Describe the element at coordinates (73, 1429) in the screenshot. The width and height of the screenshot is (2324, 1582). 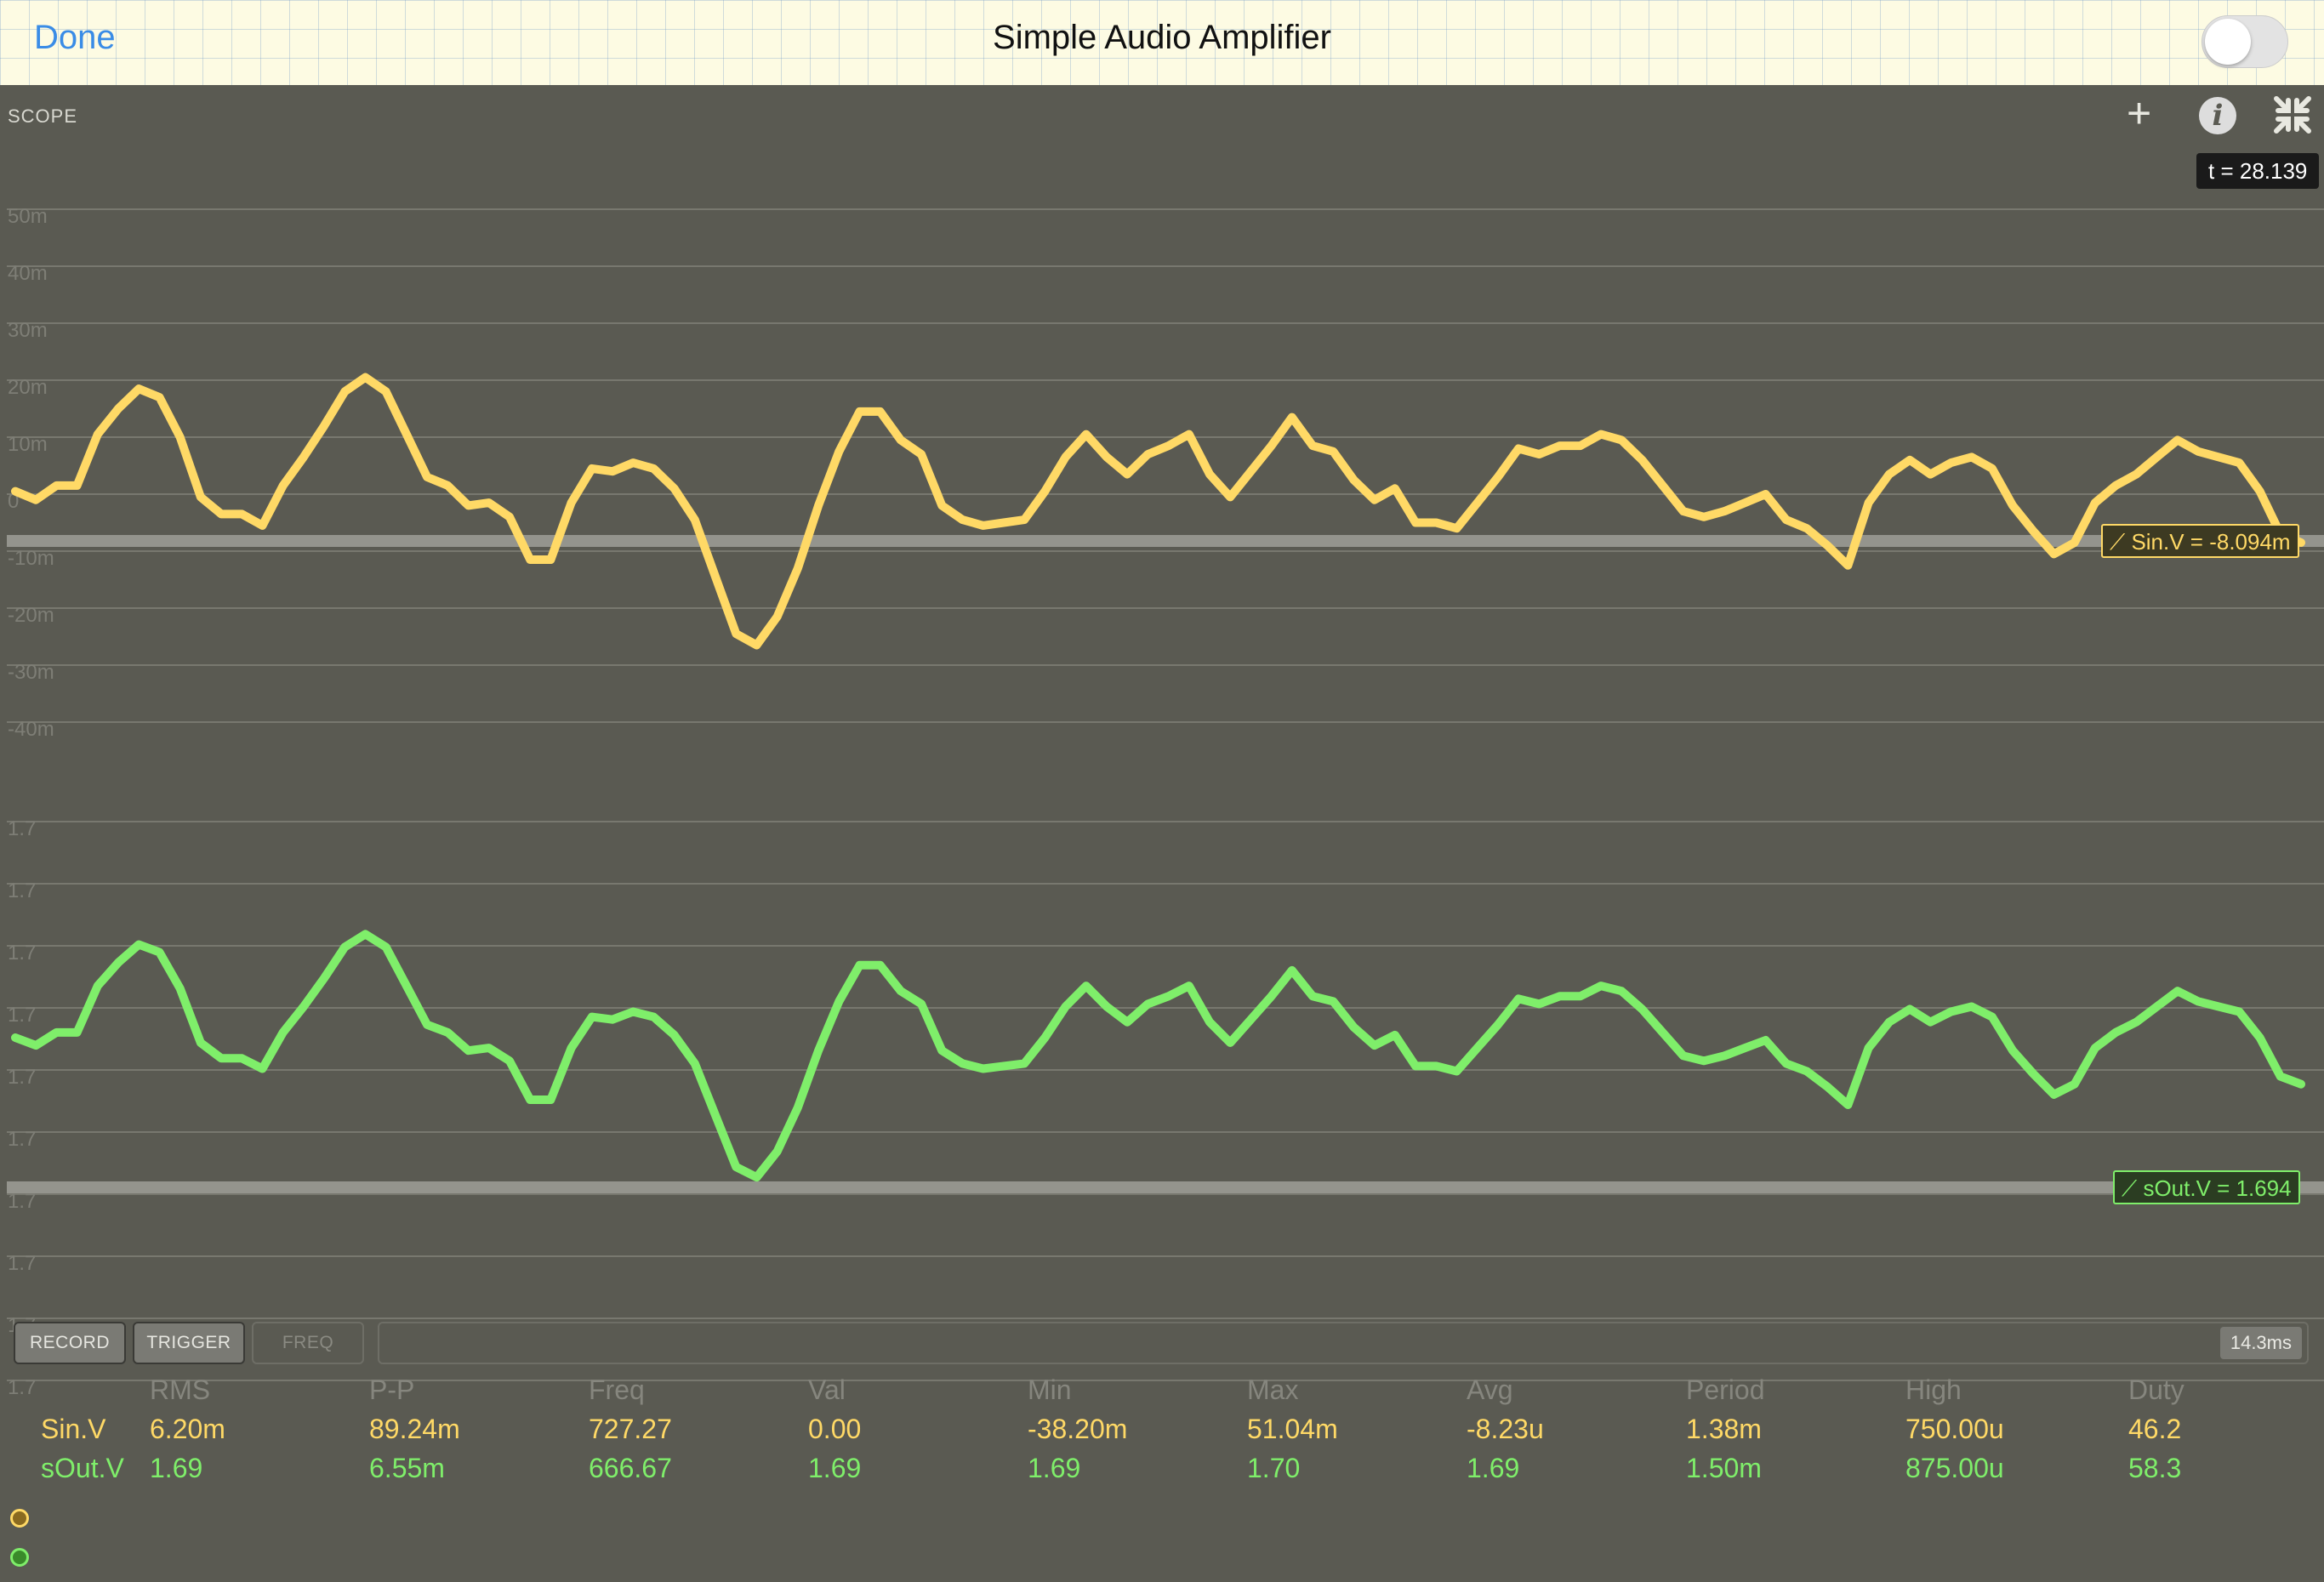
I see `series-name: Sin.V` at that location.